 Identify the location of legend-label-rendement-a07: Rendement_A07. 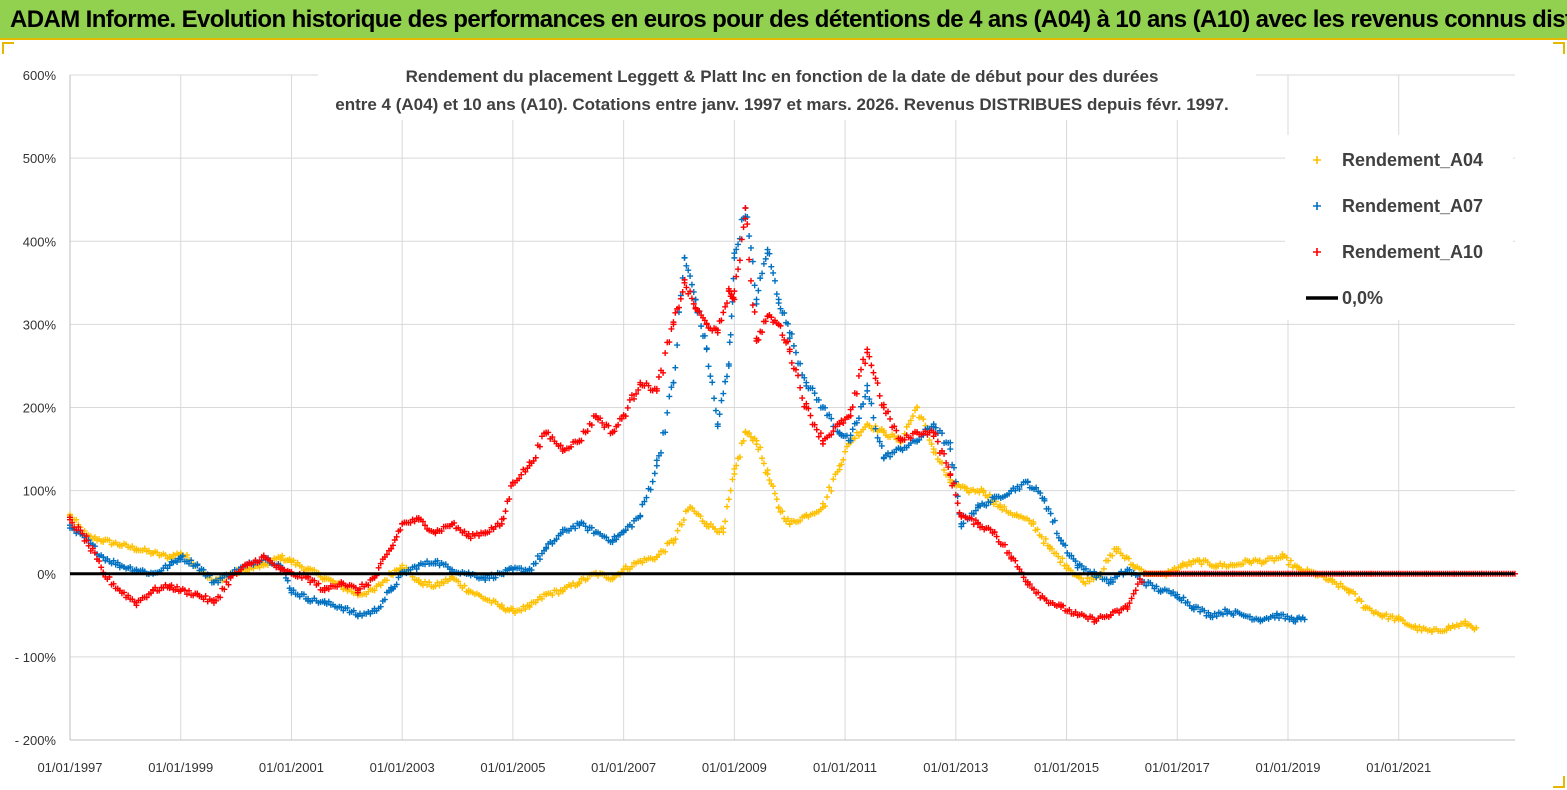
(1412, 206).